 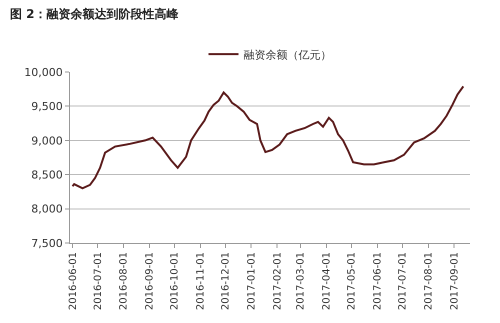 What do you see at coordinates (454, 281) in the screenshot?
I see `x-tick-label: 2017-09-01` at bounding box center [454, 281].